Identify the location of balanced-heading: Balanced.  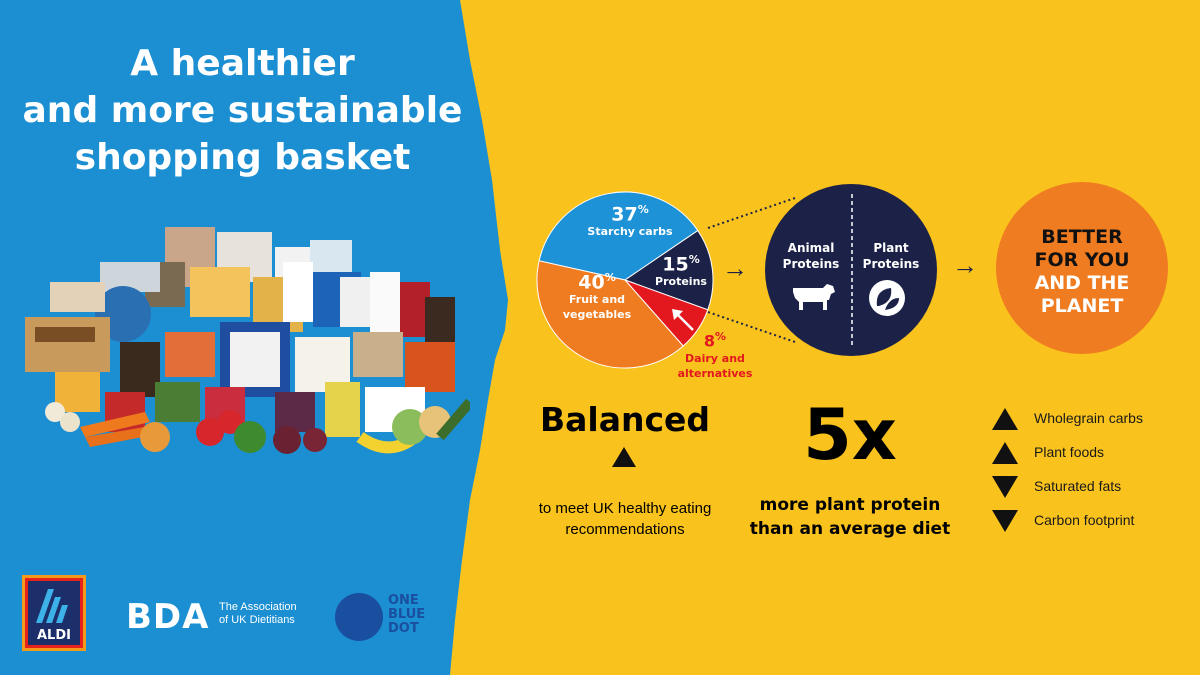
(625, 419).